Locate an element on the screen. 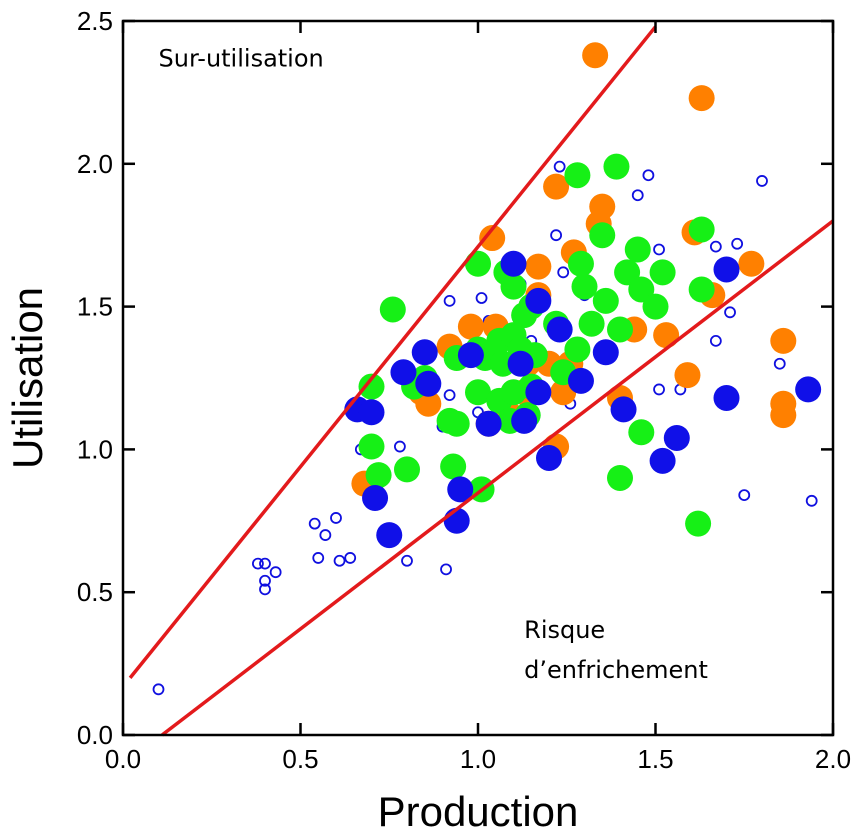 This screenshot has width=861, height=834. x-tick-label-1: 0.5 is located at coordinates (300, 759).